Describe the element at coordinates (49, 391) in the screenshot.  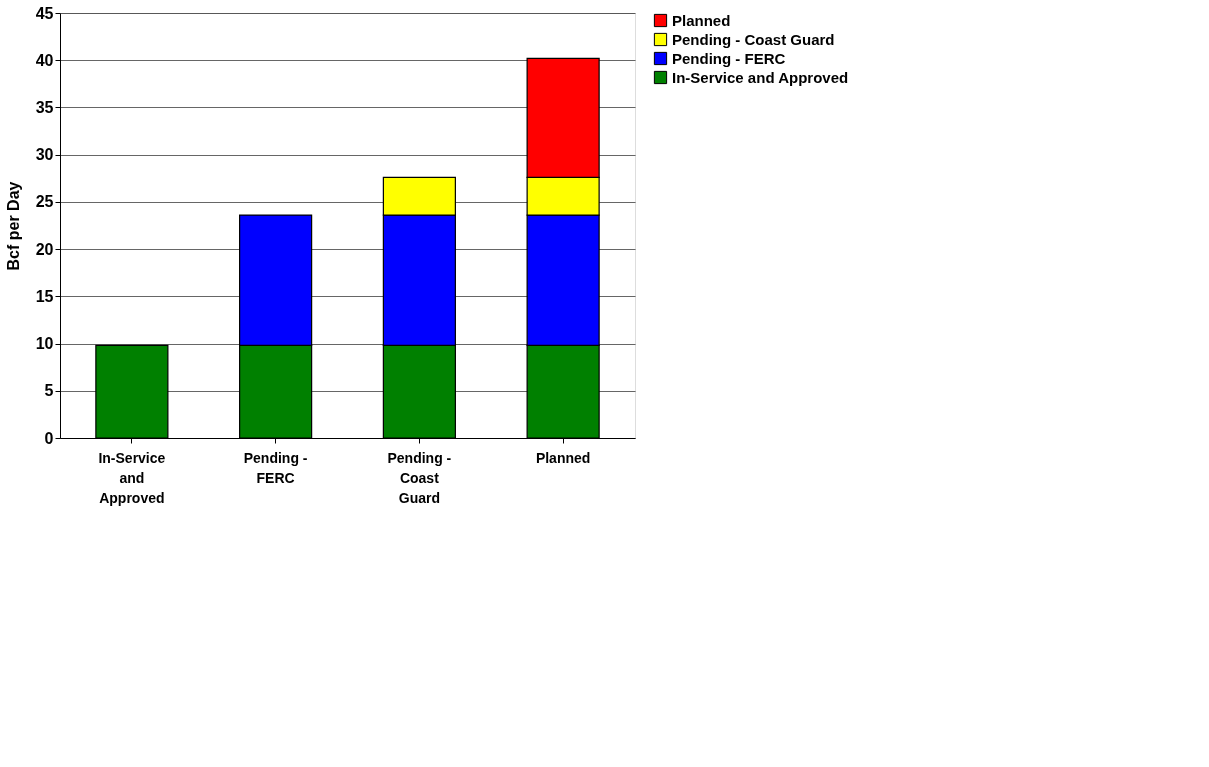
I see `y-tick-label: 5` at that location.